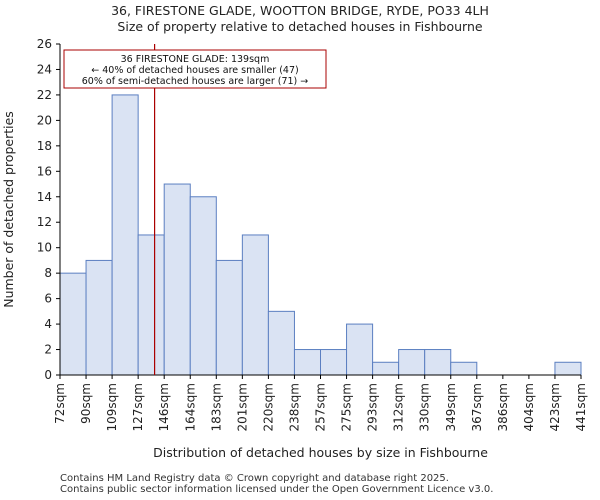 This screenshot has height=500, width=600. Describe the element at coordinates (190, 407) in the screenshot. I see `x-tick-label: 164sqm` at that location.